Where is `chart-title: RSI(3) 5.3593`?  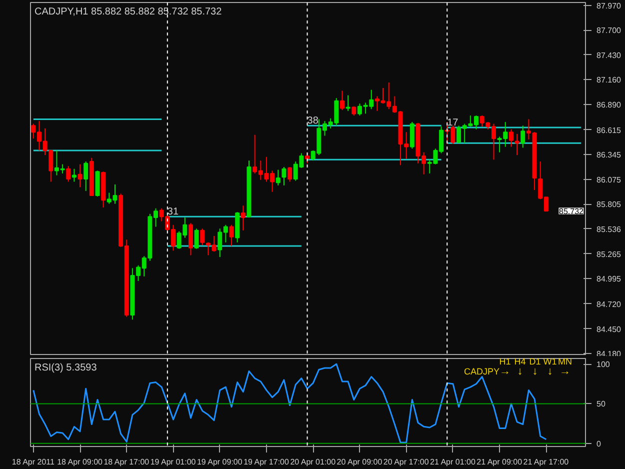 chart-title: RSI(3) 5.3593 is located at coordinates (66, 368).